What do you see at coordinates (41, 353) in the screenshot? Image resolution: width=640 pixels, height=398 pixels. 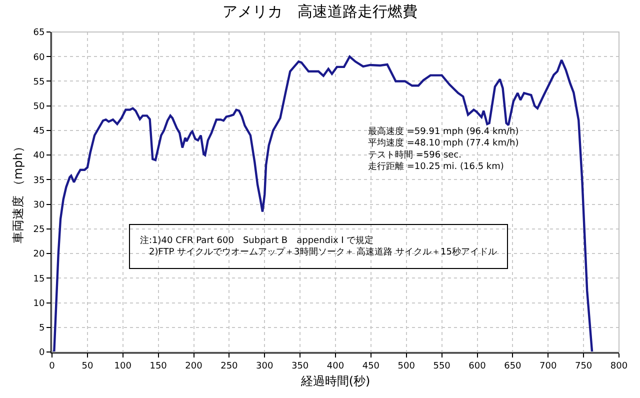 I see `y-tick-label: 0` at bounding box center [41, 353].